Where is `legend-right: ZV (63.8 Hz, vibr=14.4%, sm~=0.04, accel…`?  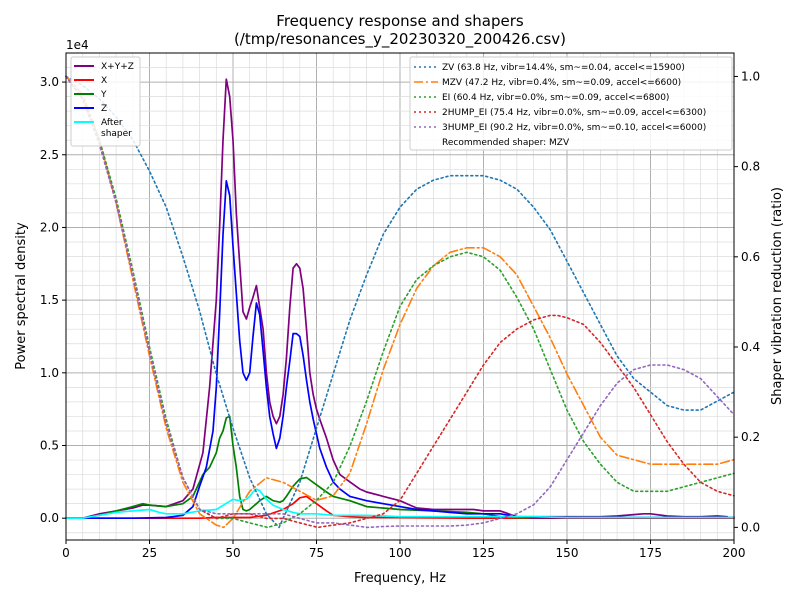
legend-right: ZV (63.8 Hz, vibr=14.4%, sm~=0.04, accel… is located at coordinates (571, 103).